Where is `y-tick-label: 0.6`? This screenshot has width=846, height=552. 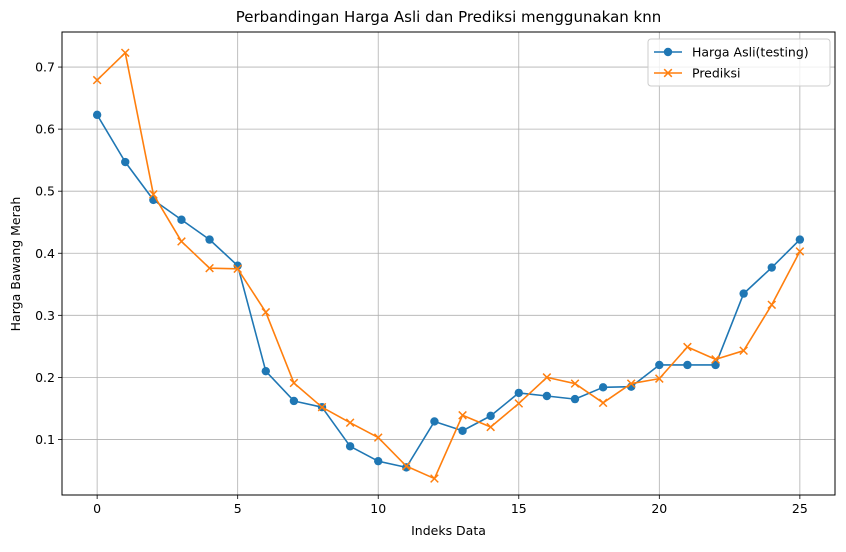
y-tick-label: 0.6 is located at coordinates (45, 129).